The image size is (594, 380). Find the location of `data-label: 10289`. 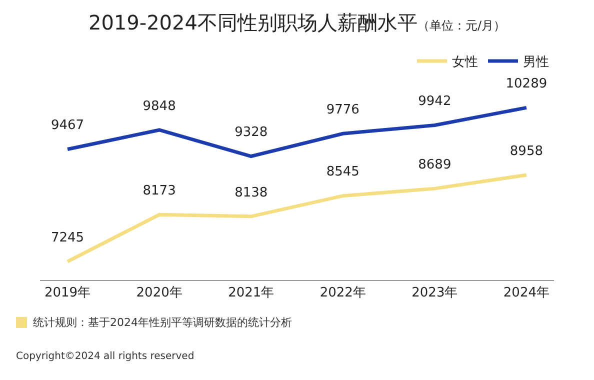

data-label: 10289 is located at coordinates (527, 84).